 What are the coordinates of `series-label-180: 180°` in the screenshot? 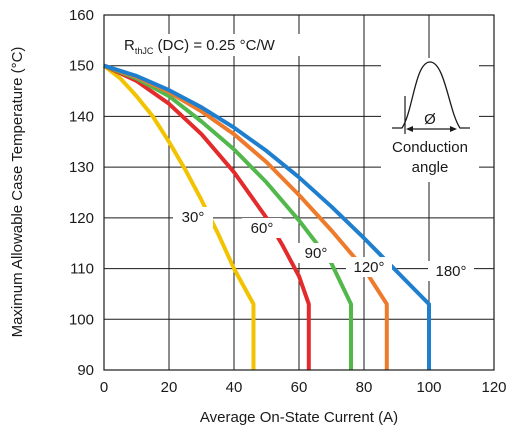 It's located at (450, 271).